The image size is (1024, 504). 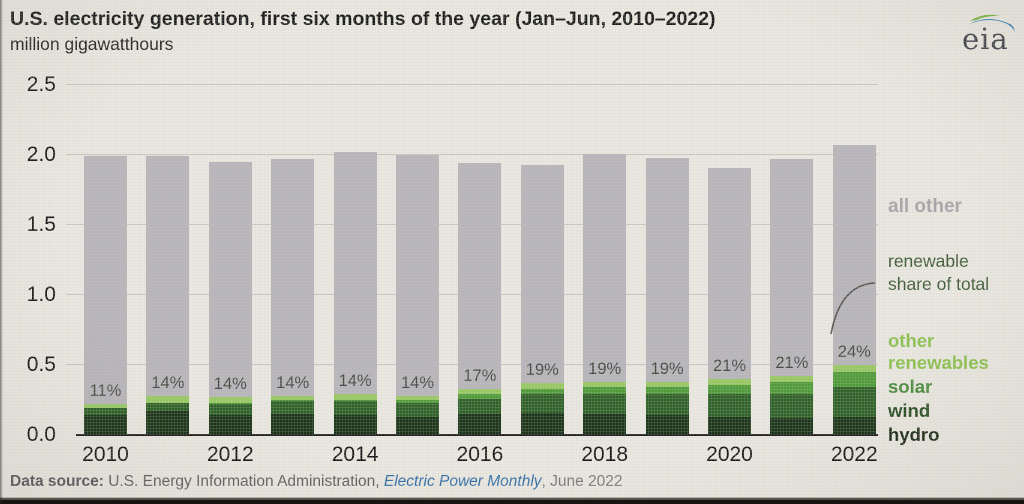 I want to click on renewable-share-label-2021: 21%, so click(x=792, y=363).